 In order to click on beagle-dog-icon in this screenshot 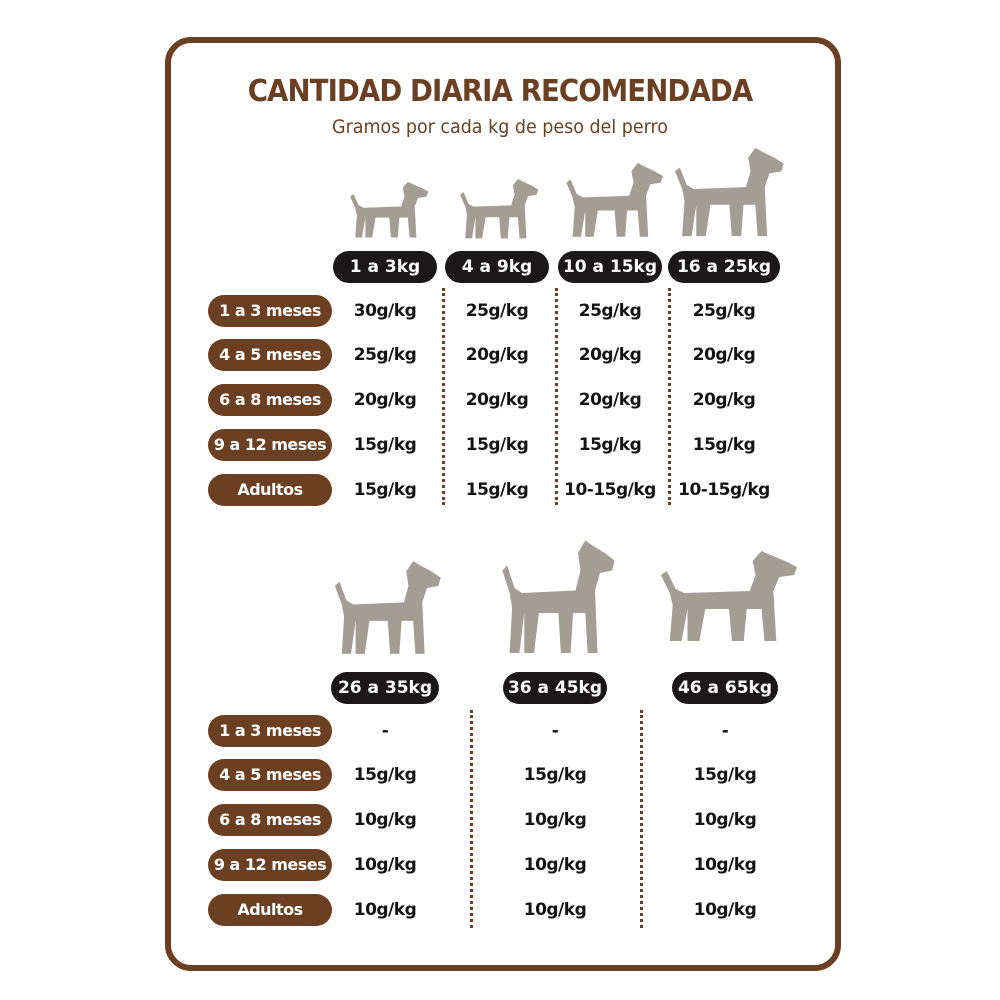, I will do `click(727, 191)`.